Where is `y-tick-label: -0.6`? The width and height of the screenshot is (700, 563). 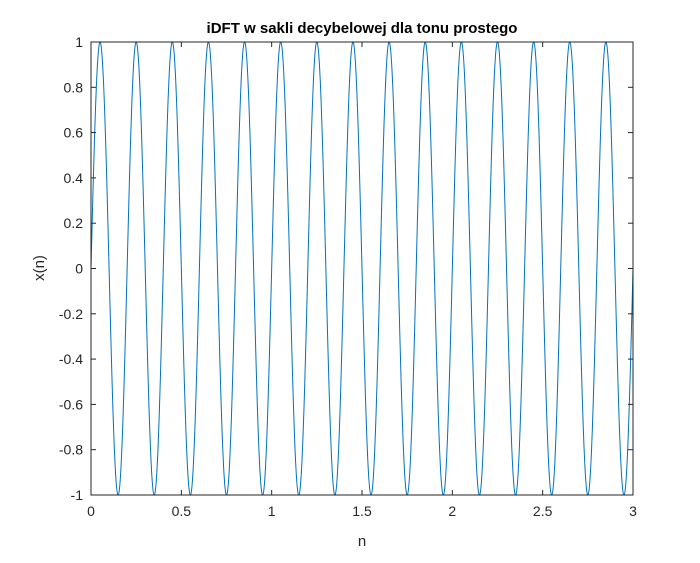 y-tick-label: -0.6 is located at coordinates (71, 404).